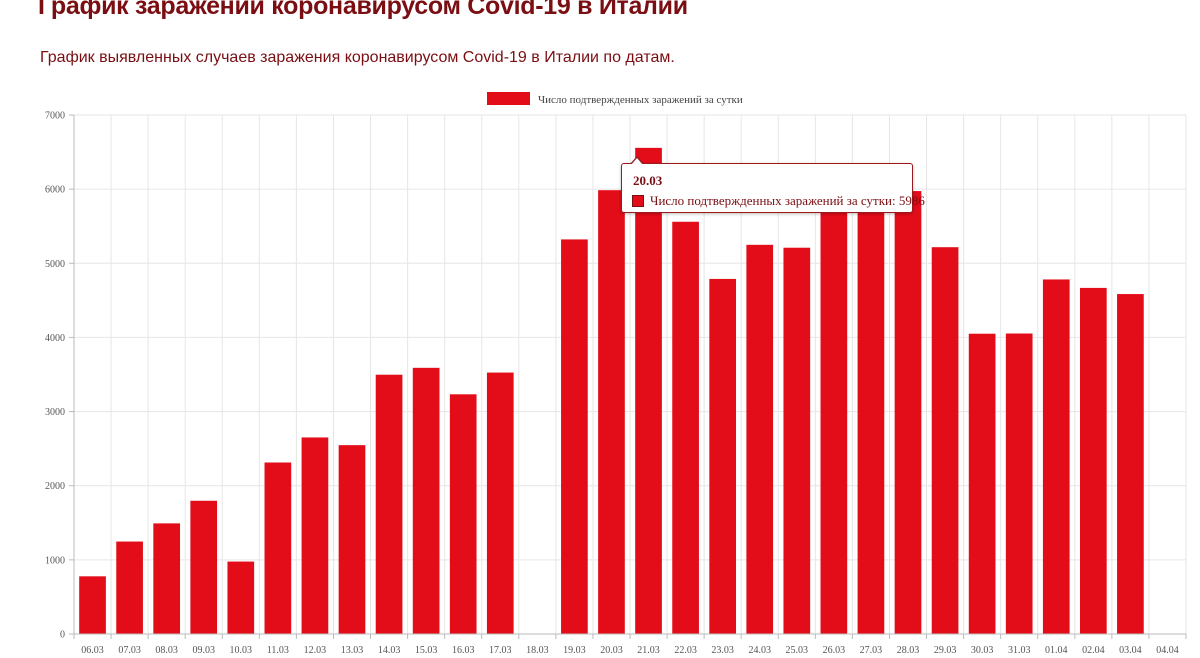 Image resolution: width=1200 pixels, height=658 pixels. What do you see at coordinates (352, 650) in the screenshot?
I see `x-tick-label: 13.03` at bounding box center [352, 650].